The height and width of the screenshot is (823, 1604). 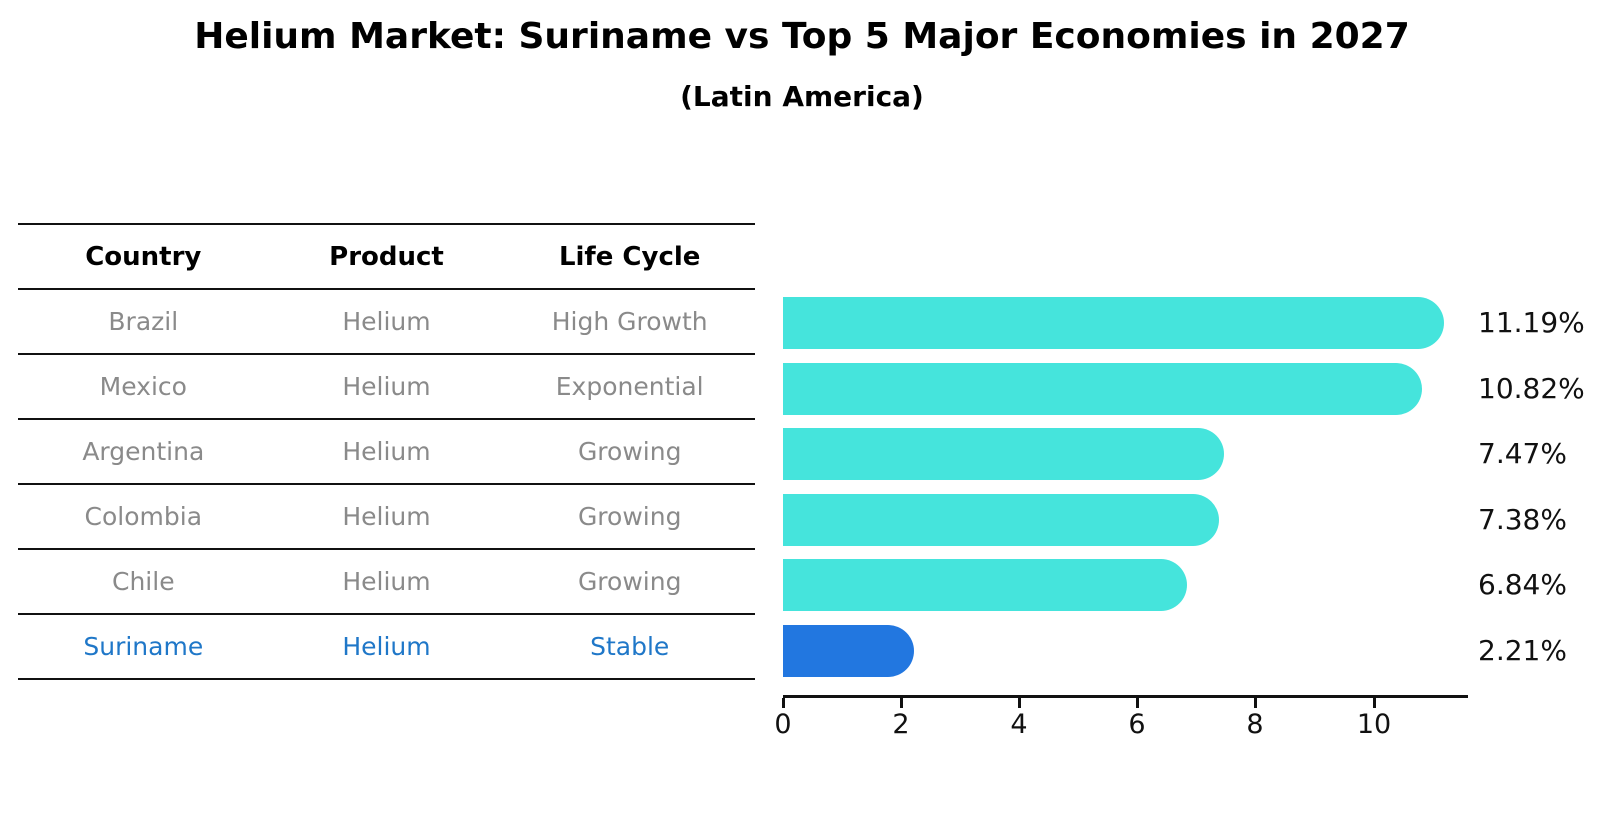 I want to click on x-tick-label: 0, so click(x=783, y=724).